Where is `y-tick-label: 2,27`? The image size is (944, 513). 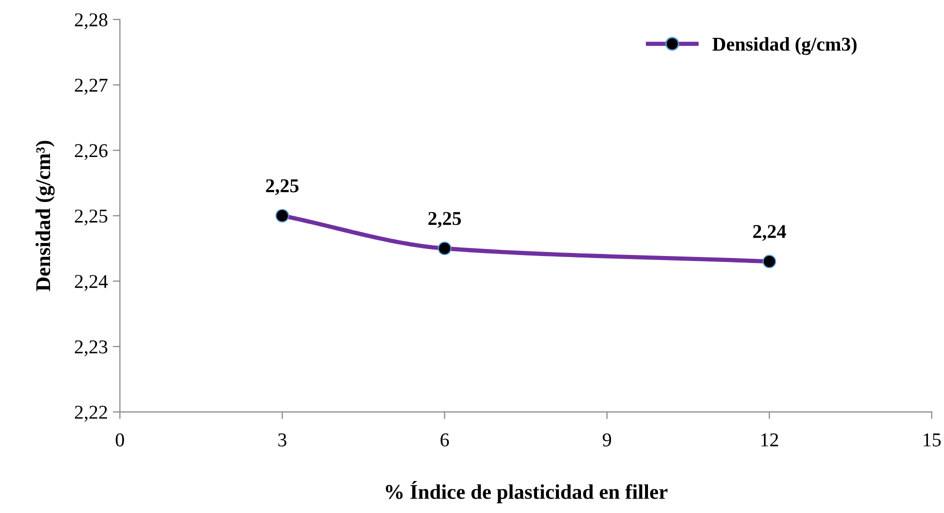
y-tick-label: 2,27 is located at coordinates (91, 86).